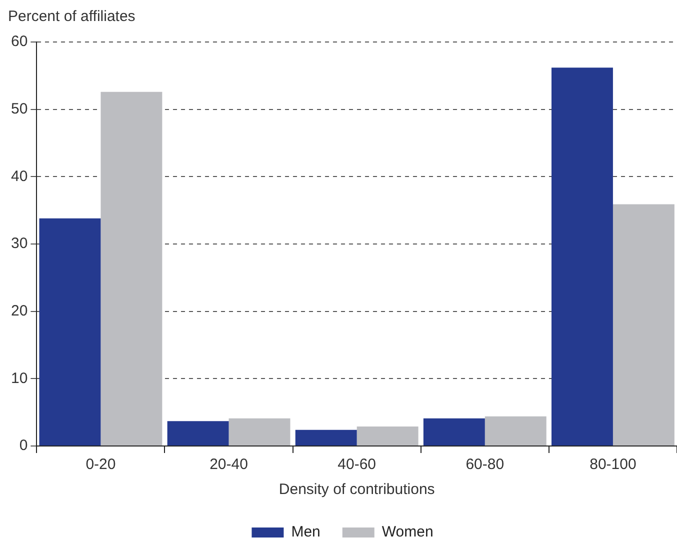 This screenshot has height=559, width=677. I want to click on x-tick-label: 20-40, so click(229, 465).